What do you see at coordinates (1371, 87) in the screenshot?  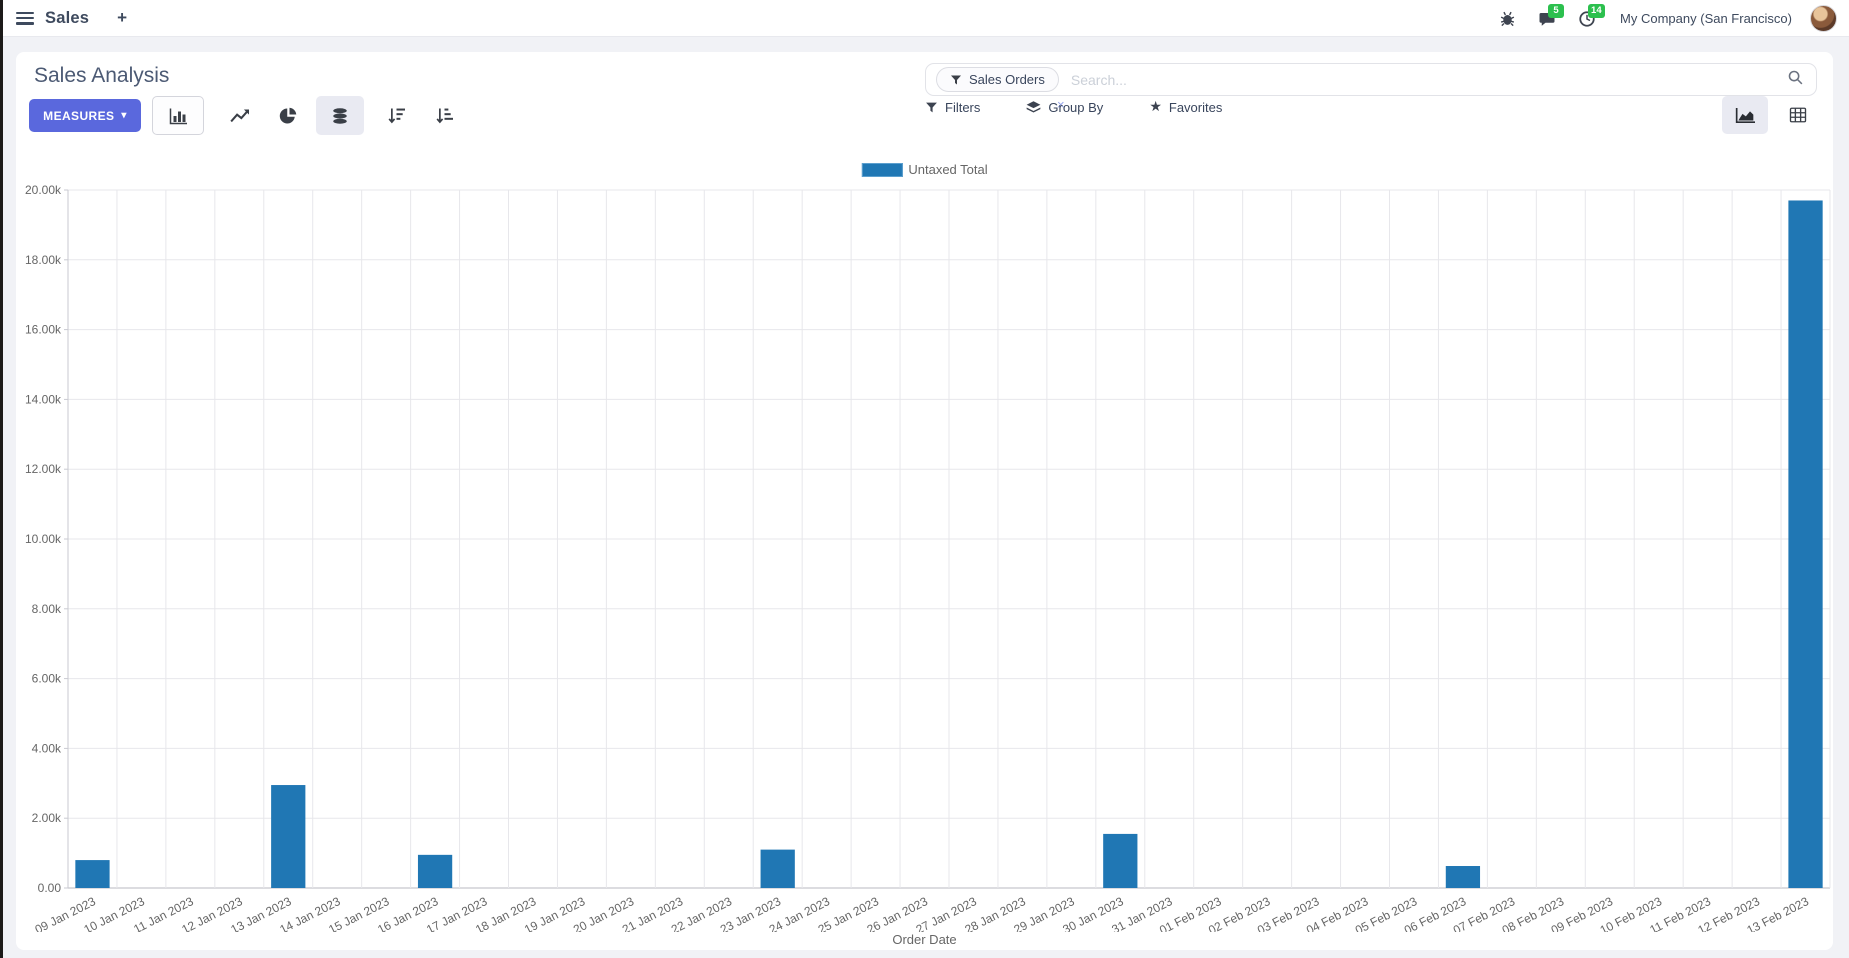 I see `search-bar: Sales Orders Search... ×` at bounding box center [1371, 87].